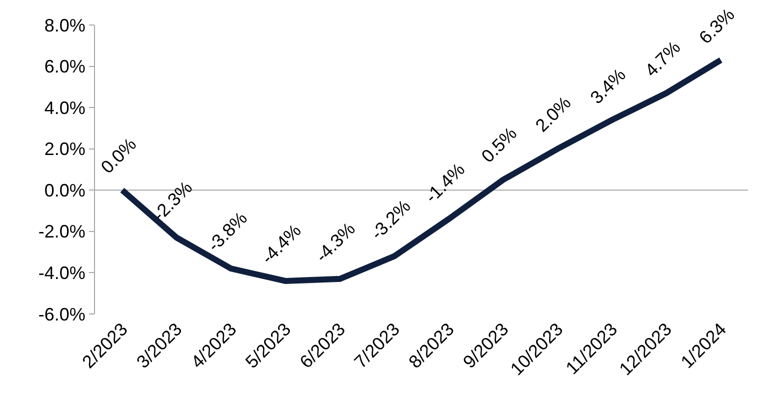 The height and width of the screenshot is (404, 773). Describe the element at coordinates (65, 66) in the screenshot. I see `y-tick-label: 6.0%` at that location.